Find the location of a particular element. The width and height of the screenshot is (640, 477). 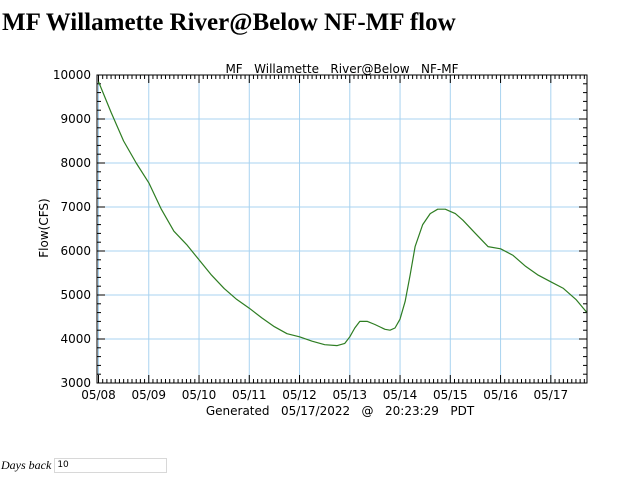

days-back-control: Days back is located at coordinates (84, 465).